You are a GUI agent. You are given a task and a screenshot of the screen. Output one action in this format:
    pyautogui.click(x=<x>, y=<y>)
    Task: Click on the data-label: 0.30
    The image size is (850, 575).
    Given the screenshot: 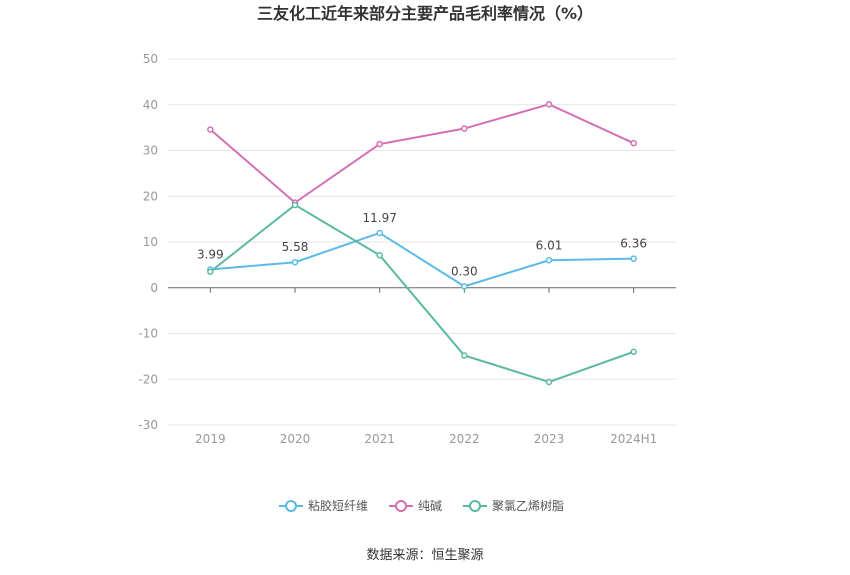 What is the action you would take?
    pyautogui.click(x=464, y=271)
    